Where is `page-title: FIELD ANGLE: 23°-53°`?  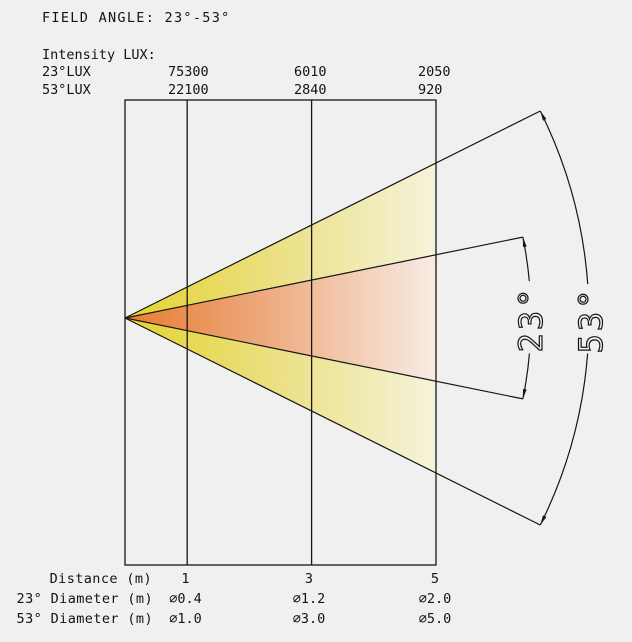
page-title: FIELD ANGLE: 23°-53° is located at coordinates (136, 18).